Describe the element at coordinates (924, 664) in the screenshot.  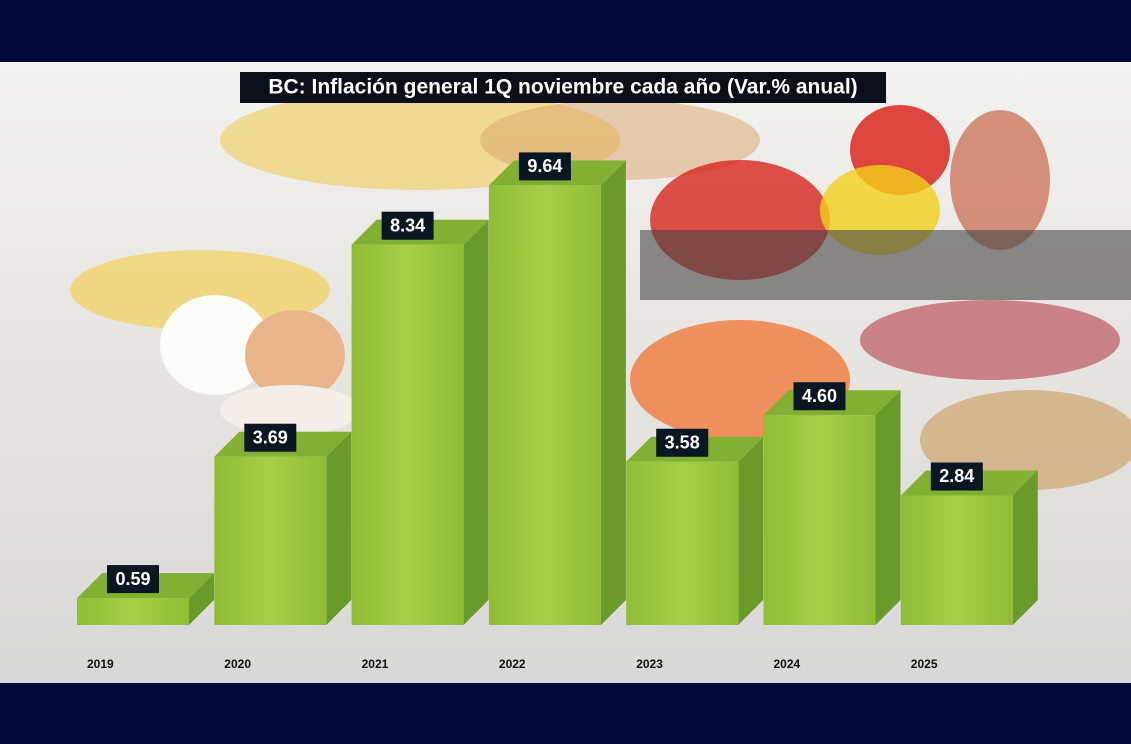
I see `x-tick-label: 2025` at that location.